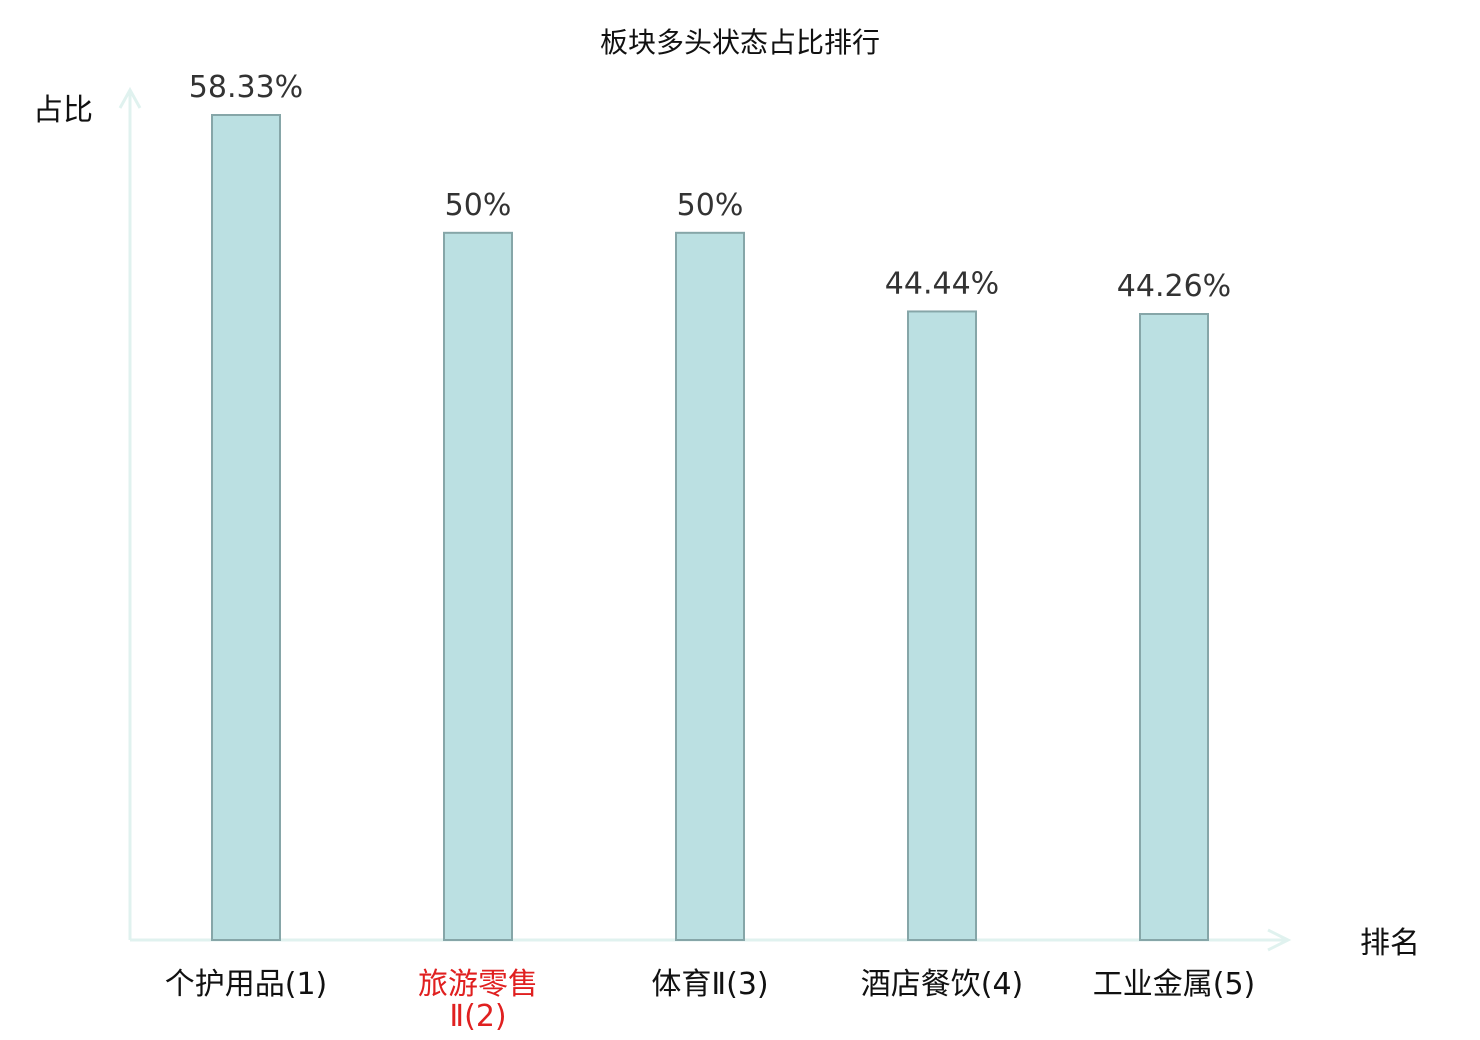  I want to click on value-label-2: 50%, so click(478, 205).